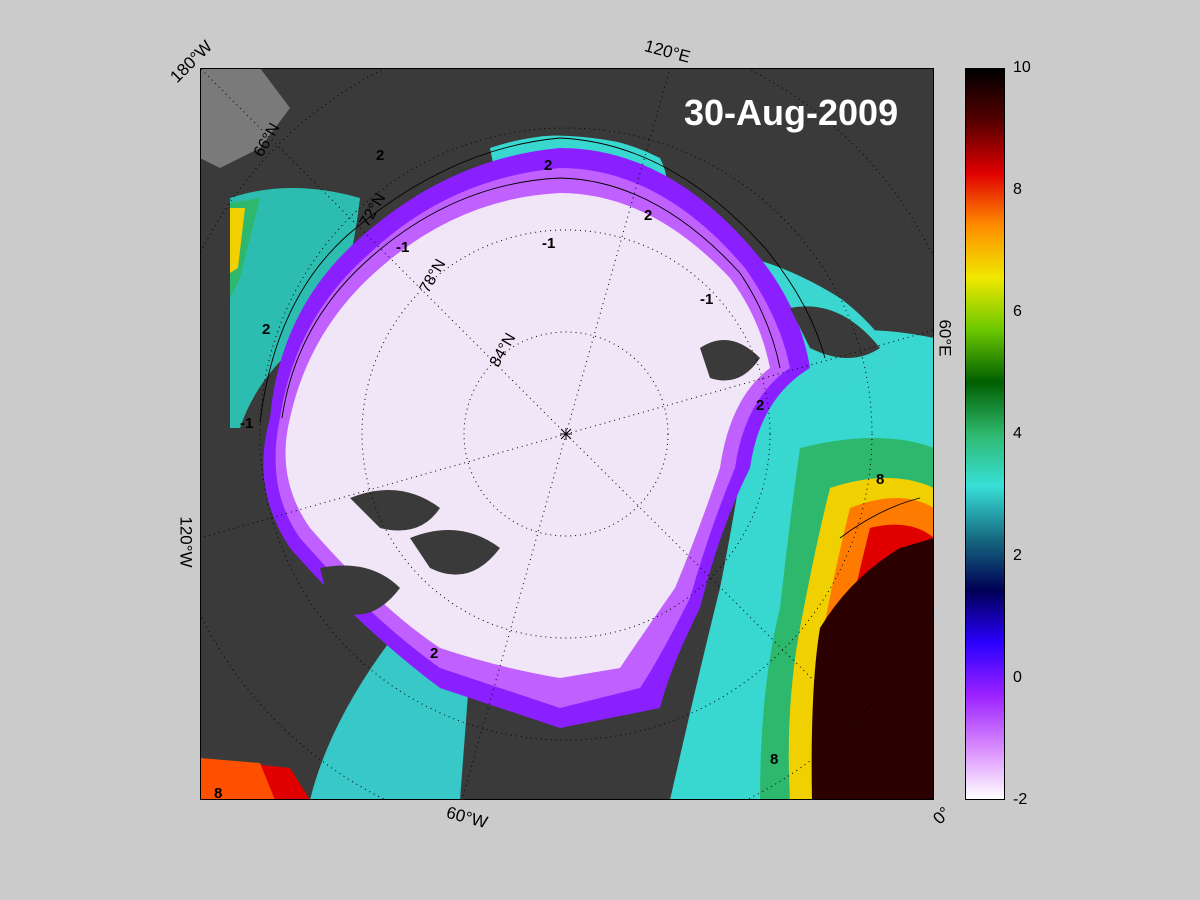  Describe the element at coordinates (791, 112) in the screenshot. I see `date-label: 30-Aug-2009` at that location.